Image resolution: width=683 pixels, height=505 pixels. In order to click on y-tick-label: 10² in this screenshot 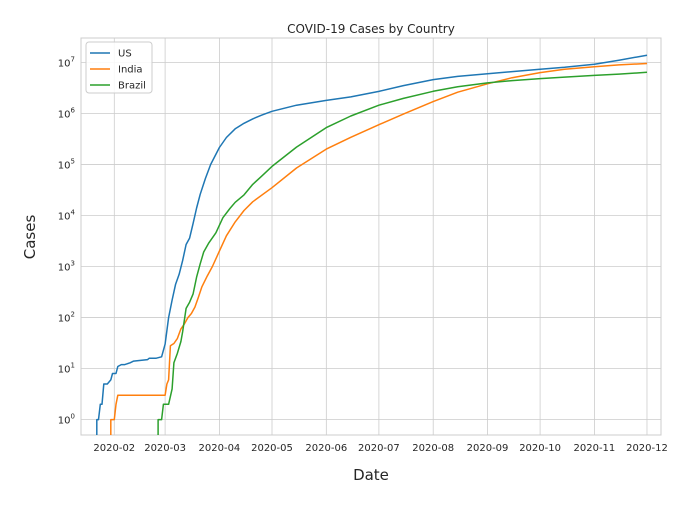, I will do `click(66, 318)`.